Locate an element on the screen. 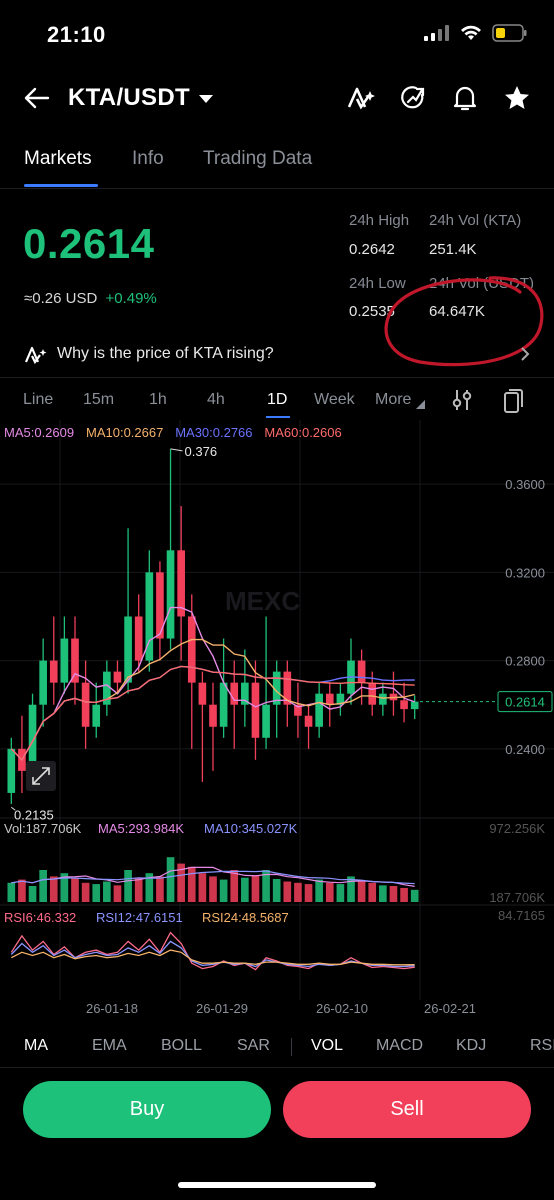 The height and width of the screenshot is (1200, 554). y-tick-label: 0.2400 is located at coordinates (525, 749).